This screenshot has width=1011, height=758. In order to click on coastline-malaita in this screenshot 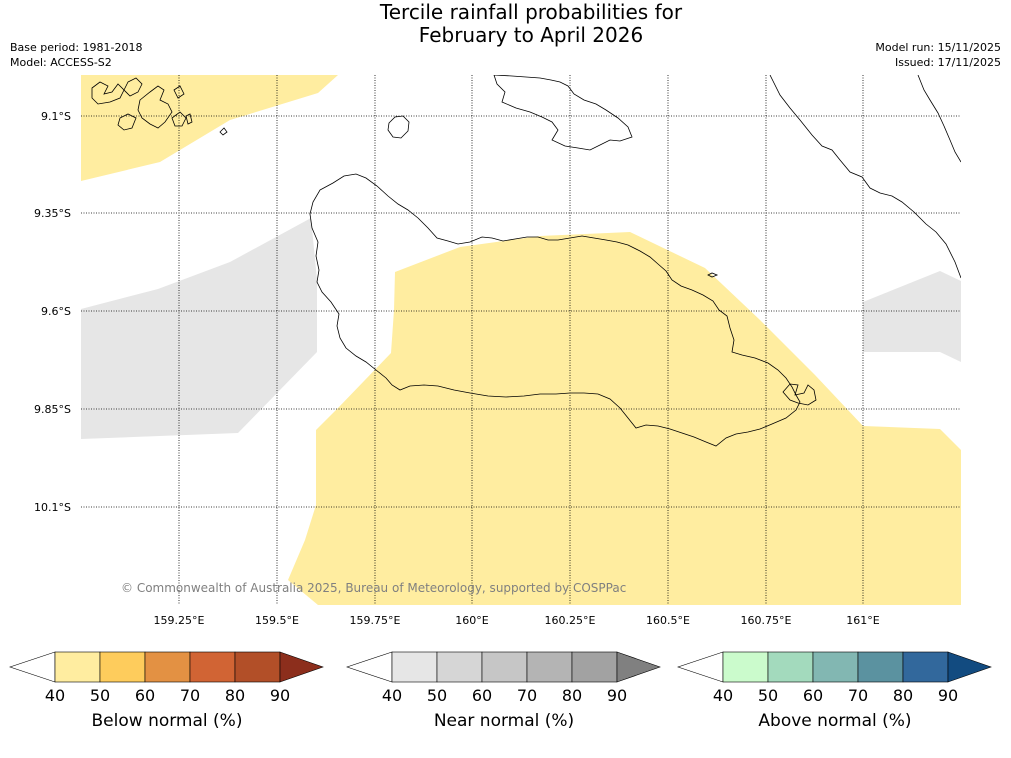, I will do `click(865, 177)`.